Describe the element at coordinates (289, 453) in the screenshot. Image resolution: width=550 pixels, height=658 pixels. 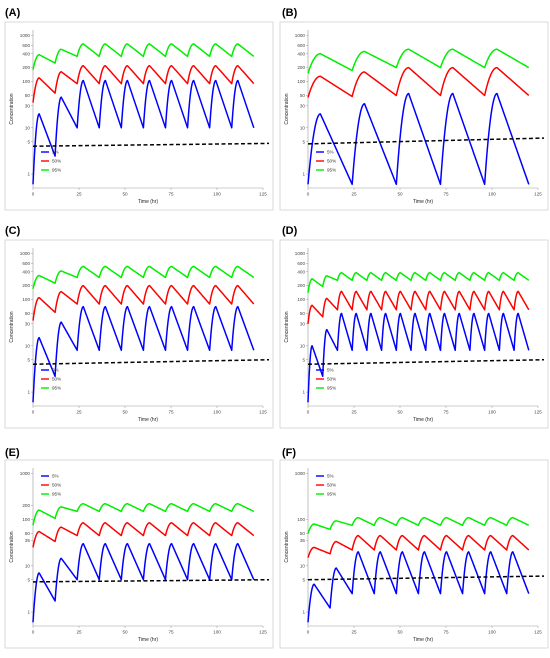
I see `panel-label: (F)` at that location.